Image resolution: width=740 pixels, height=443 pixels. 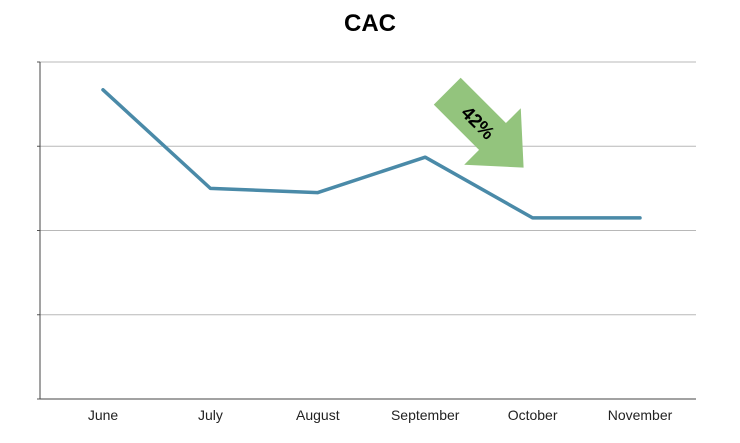 I want to click on data-point-september, so click(x=425, y=157).